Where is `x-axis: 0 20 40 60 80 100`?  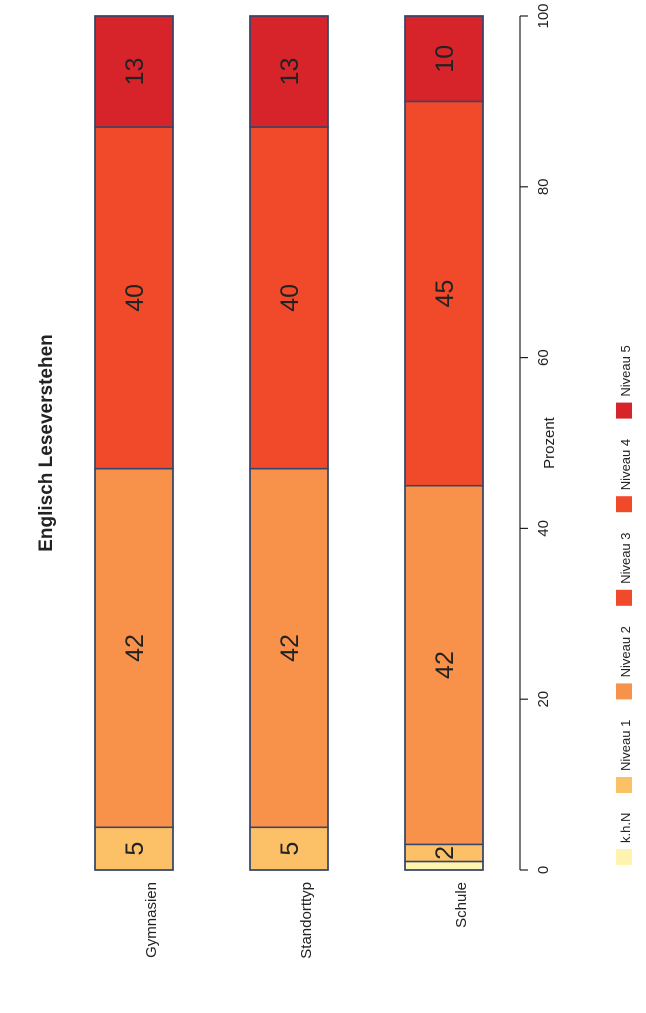
x-axis: 0 20 40 60 80 100 is located at coordinates (535, 438).